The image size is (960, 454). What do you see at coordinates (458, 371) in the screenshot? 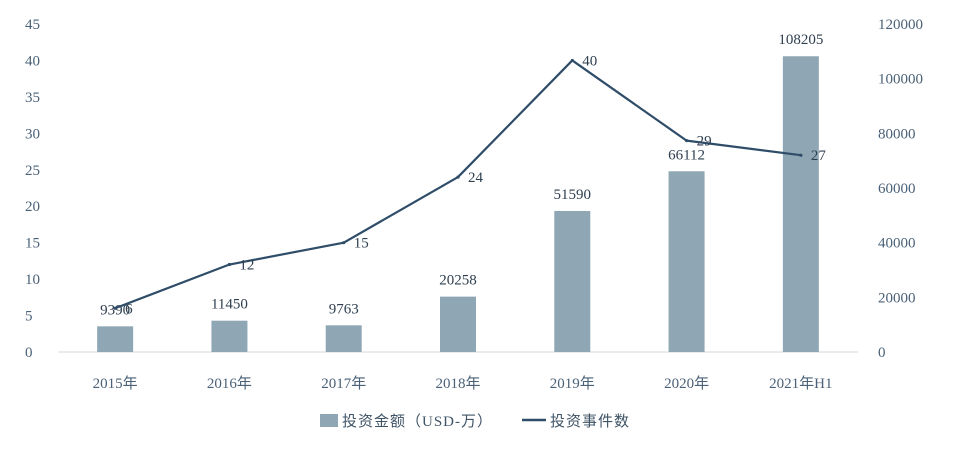
I see `x-axis: 2015年 2016年 2017年 2018年 2019年 2020年 2021年H1` at bounding box center [458, 371].